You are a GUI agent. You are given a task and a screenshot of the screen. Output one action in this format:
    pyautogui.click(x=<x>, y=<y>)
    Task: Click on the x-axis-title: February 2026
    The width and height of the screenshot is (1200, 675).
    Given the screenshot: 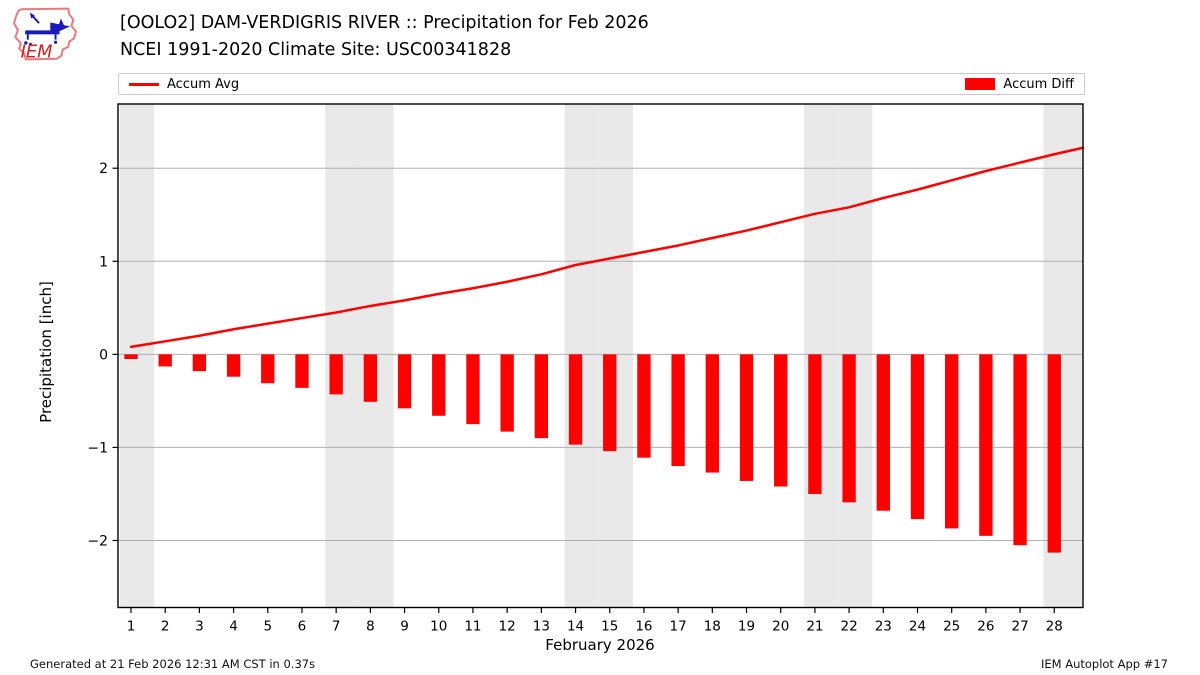 What is the action you would take?
    pyautogui.click(x=600, y=645)
    